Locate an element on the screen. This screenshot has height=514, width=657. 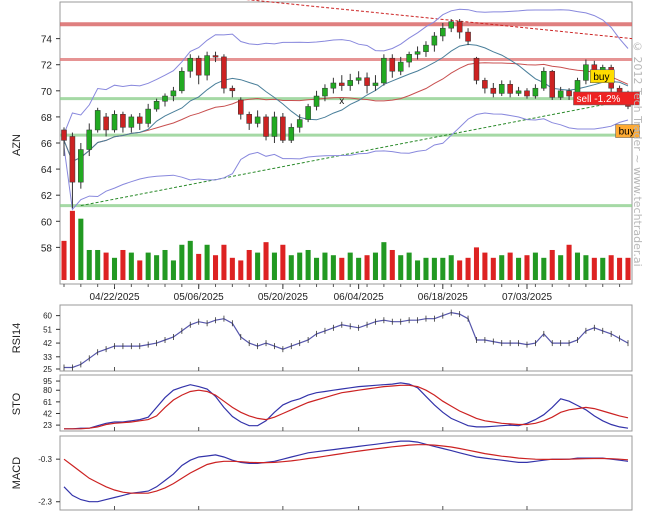
macd-series is located at coordinates (346, 471).